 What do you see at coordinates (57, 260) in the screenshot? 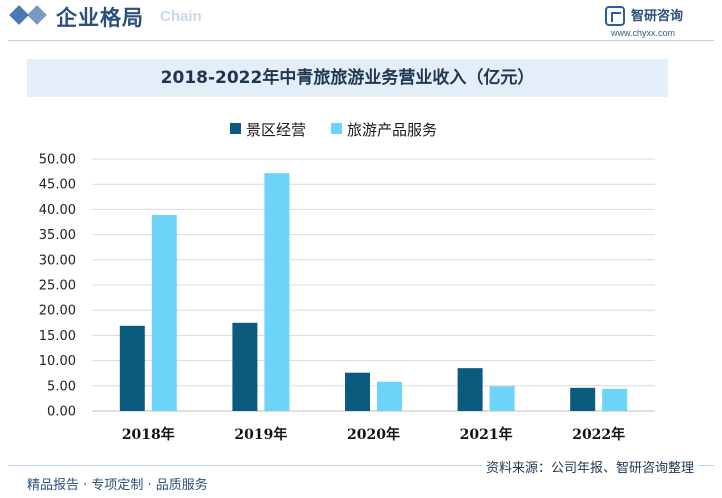
I see `y-tick-label: 30.00` at bounding box center [57, 260].